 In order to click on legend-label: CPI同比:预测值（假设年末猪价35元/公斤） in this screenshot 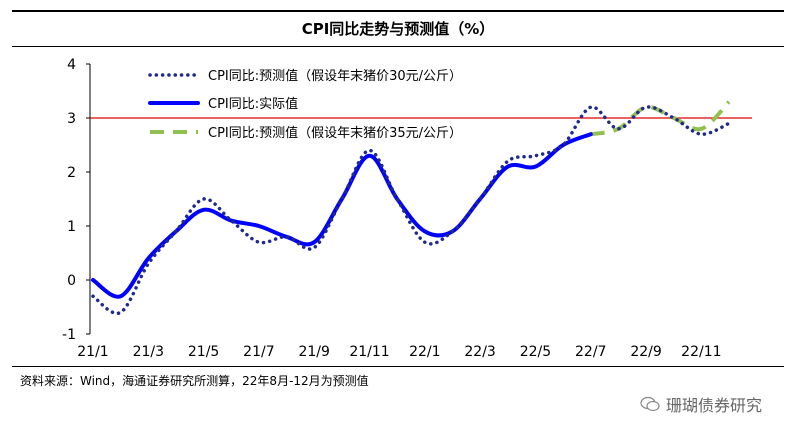, I will do `click(335, 133)`.